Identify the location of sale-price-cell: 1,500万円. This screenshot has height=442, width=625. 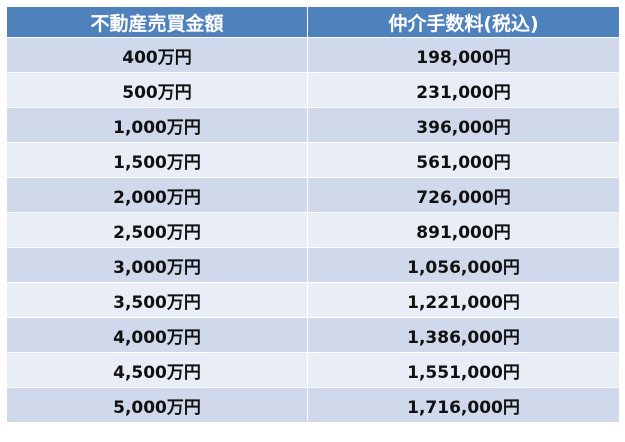
(157, 160).